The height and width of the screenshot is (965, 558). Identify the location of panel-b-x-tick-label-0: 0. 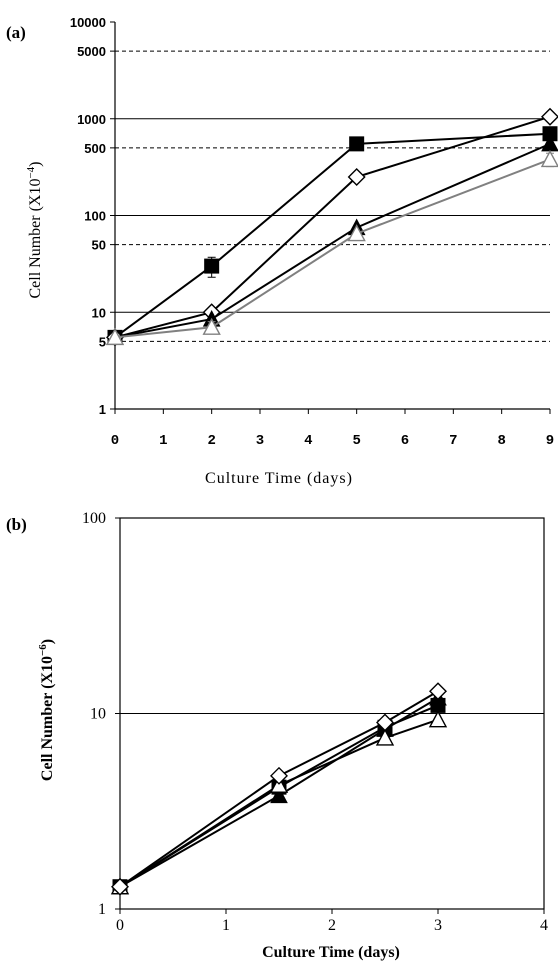
(120, 925).